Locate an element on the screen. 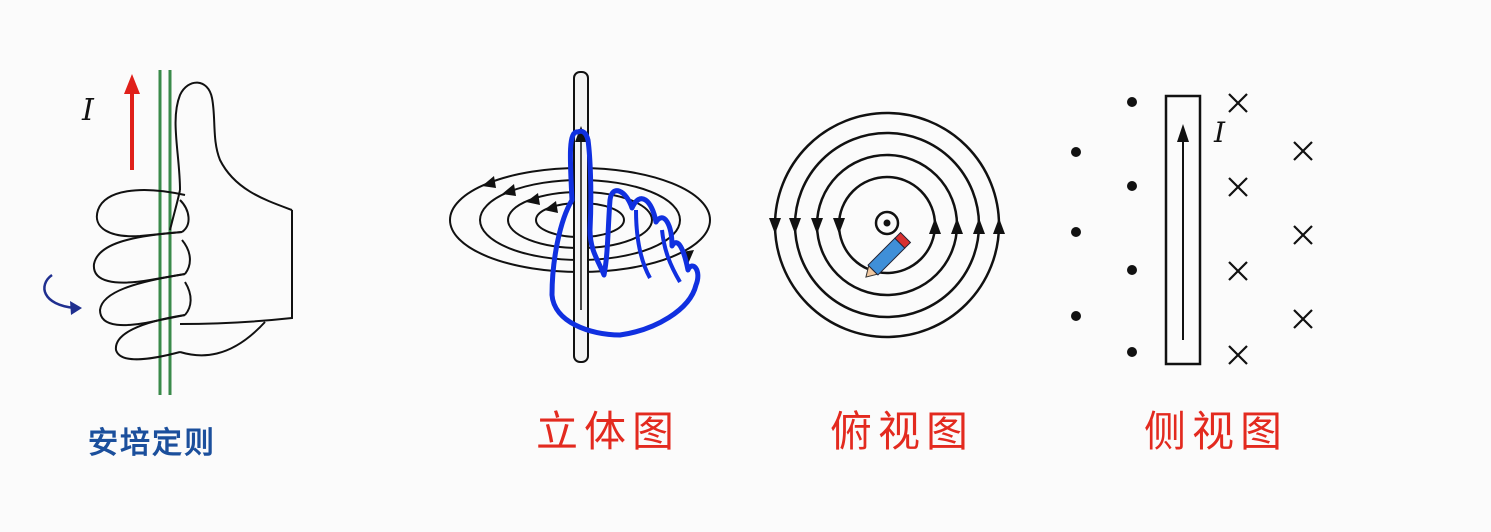 This screenshot has height=532, width=1491. top-view-panel: 俯视图 is located at coordinates (890, 290).